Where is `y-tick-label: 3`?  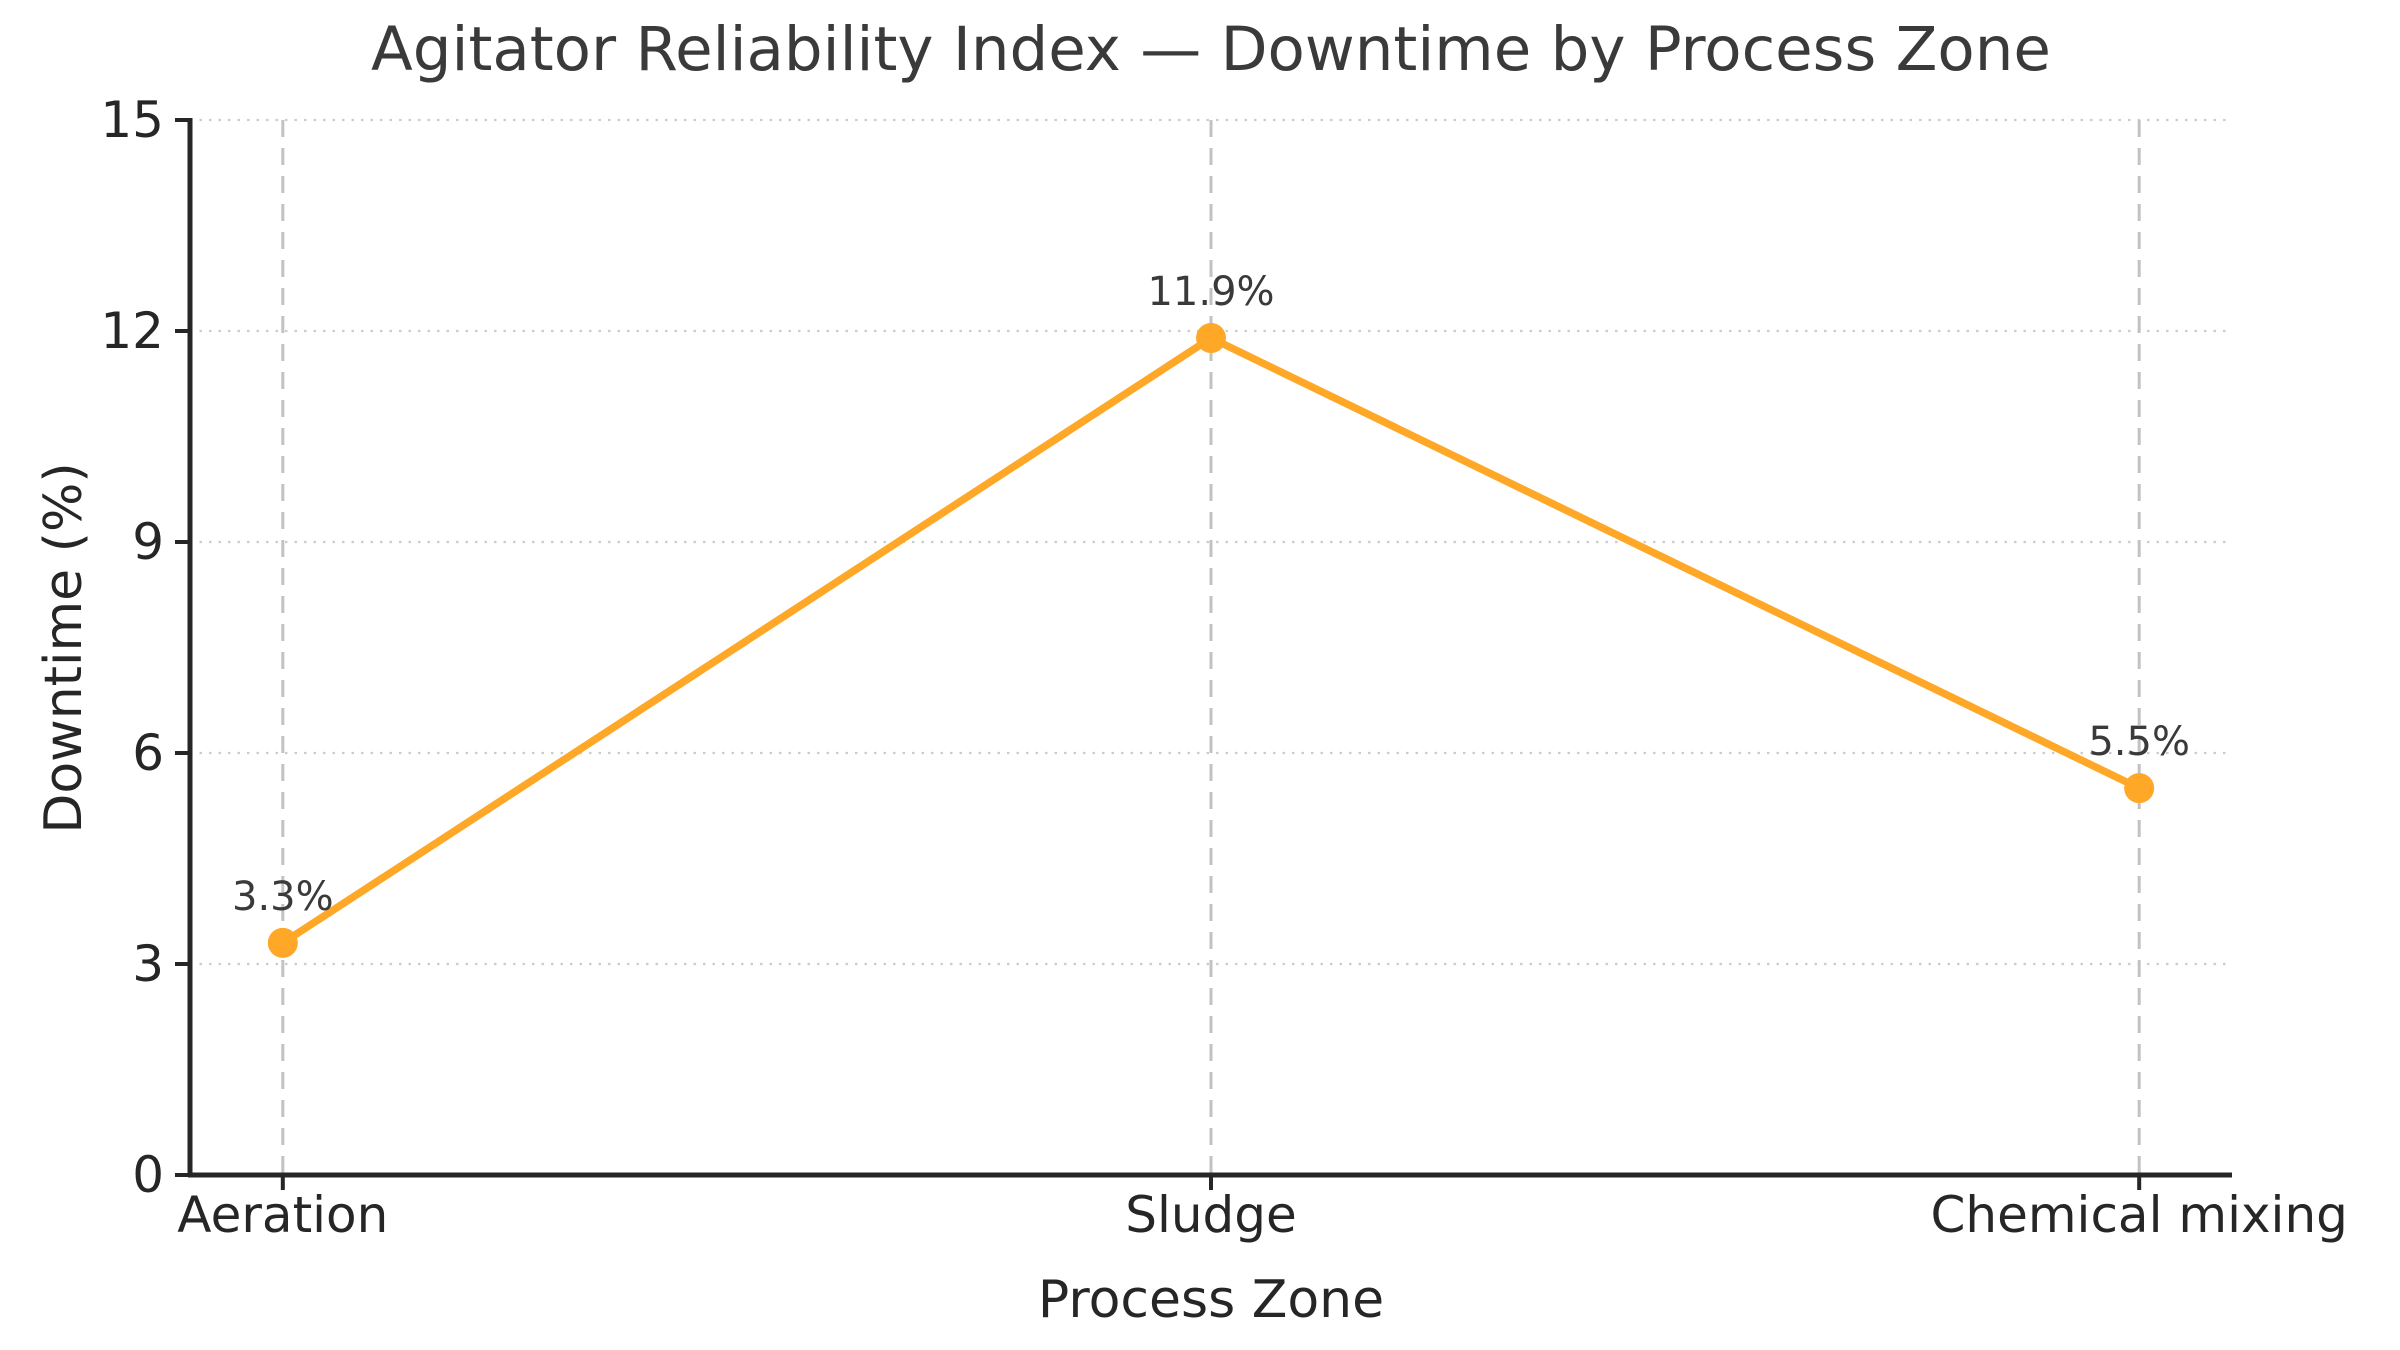
y-tick-label: 3 is located at coordinates (148, 964).